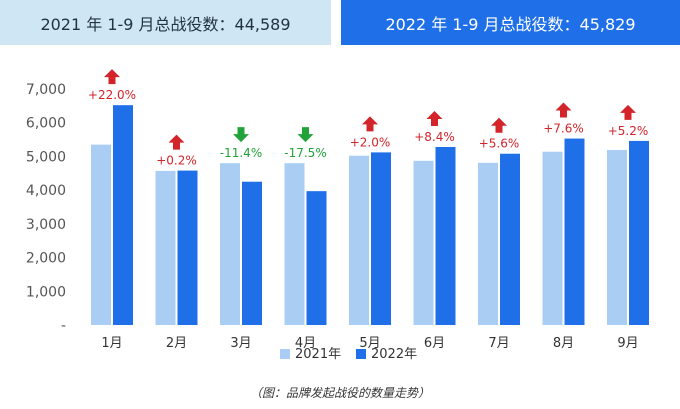 The image size is (680, 409). I want to click on x-tick-label: 2月, so click(176, 343).